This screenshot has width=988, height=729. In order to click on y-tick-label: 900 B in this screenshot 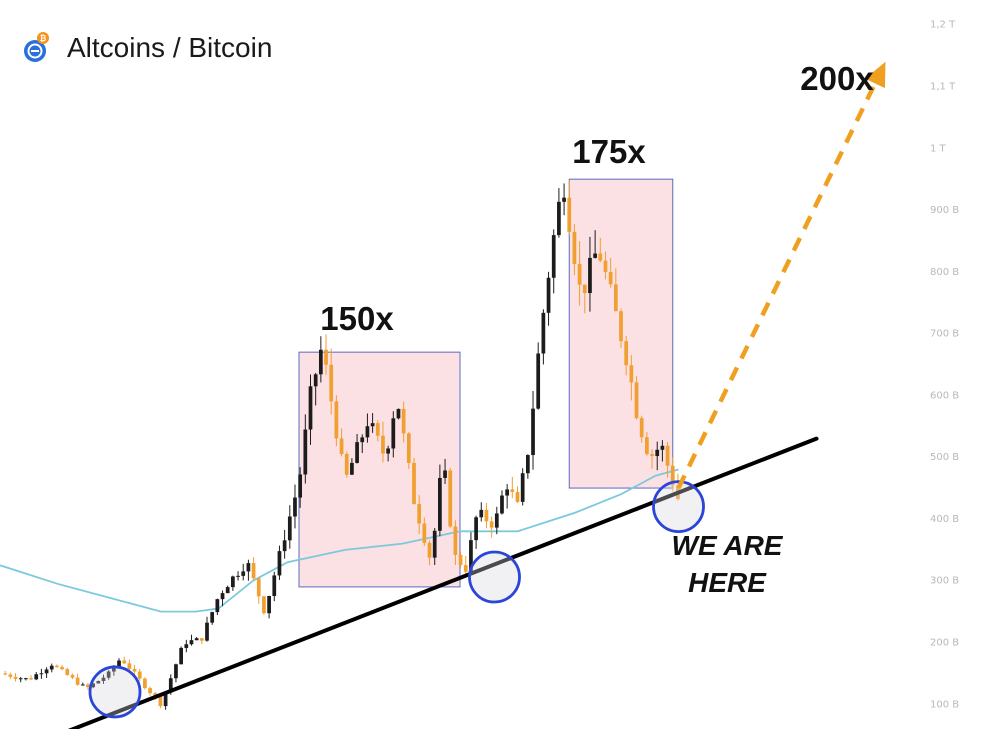, I will do `click(944, 210)`.